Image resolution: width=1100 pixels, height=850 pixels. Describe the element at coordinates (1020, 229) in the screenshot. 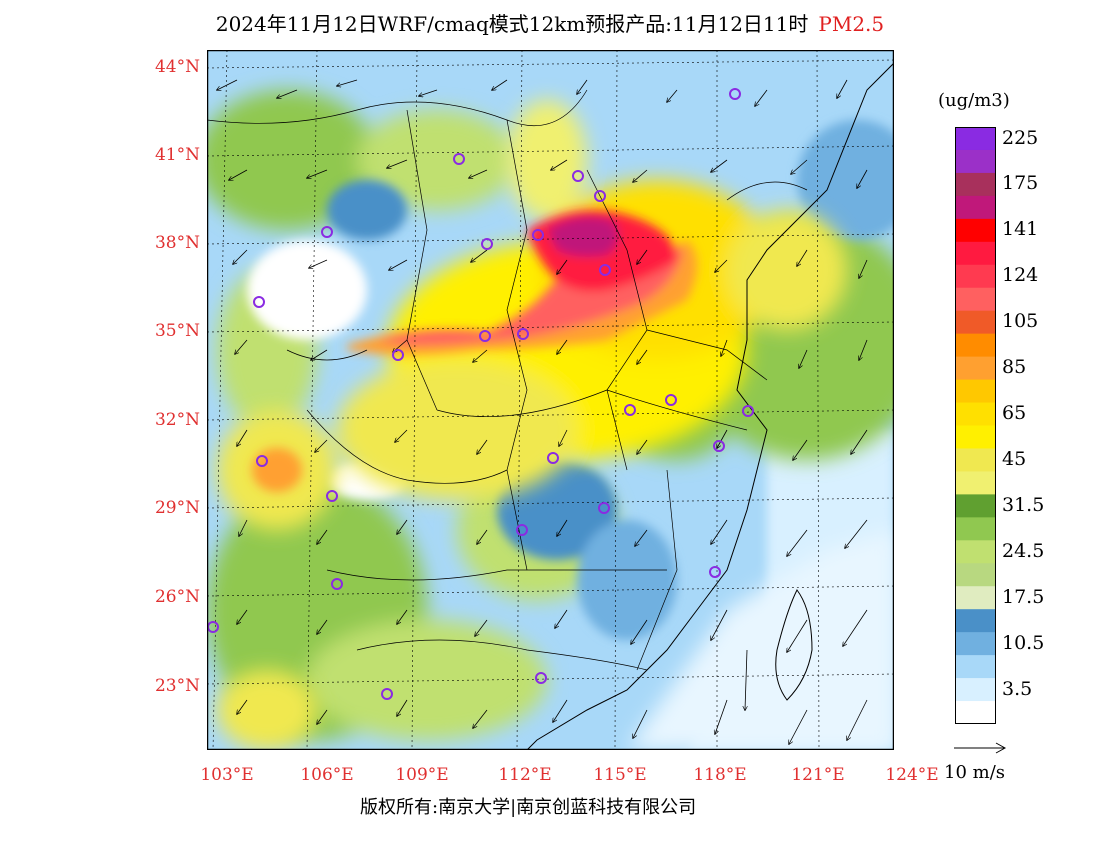

I see `colorbar-label: 141` at that location.